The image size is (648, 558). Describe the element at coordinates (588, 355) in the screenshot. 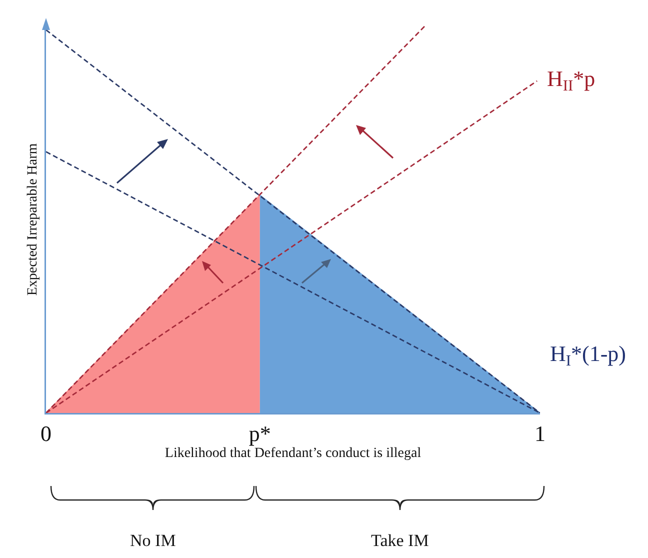

I see `text: H$_{I}$*(1-p)` at that location.